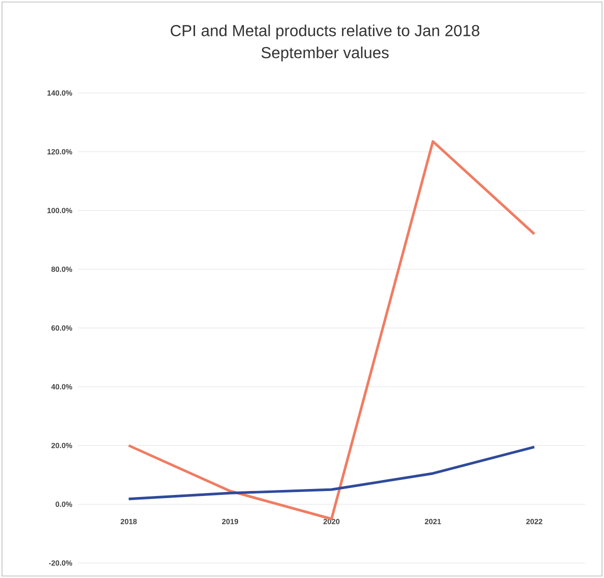  Describe the element at coordinates (325, 32) in the screenshot. I see `chart-title: CPI and Metal products relative to Jan 2018` at that location.